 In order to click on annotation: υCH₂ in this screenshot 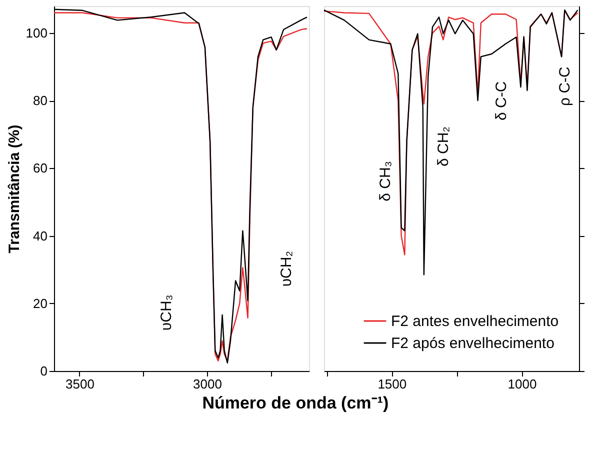, I will do `click(287, 268)`.